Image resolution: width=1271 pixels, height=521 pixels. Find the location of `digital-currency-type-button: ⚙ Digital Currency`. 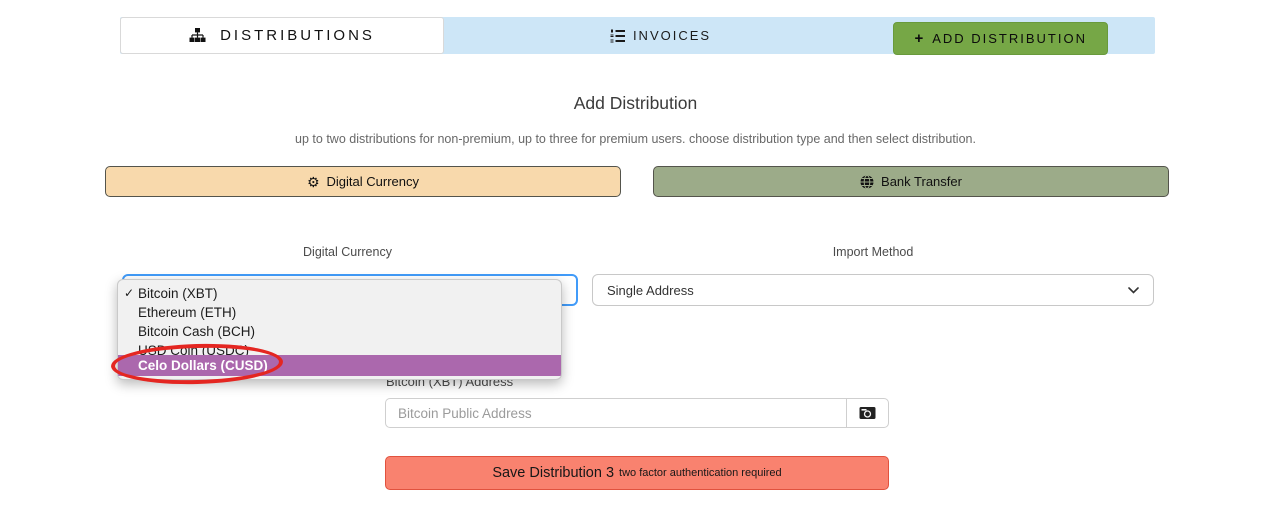

digital-currency-type-button: ⚙ Digital Currency is located at coordinates (363, 181).